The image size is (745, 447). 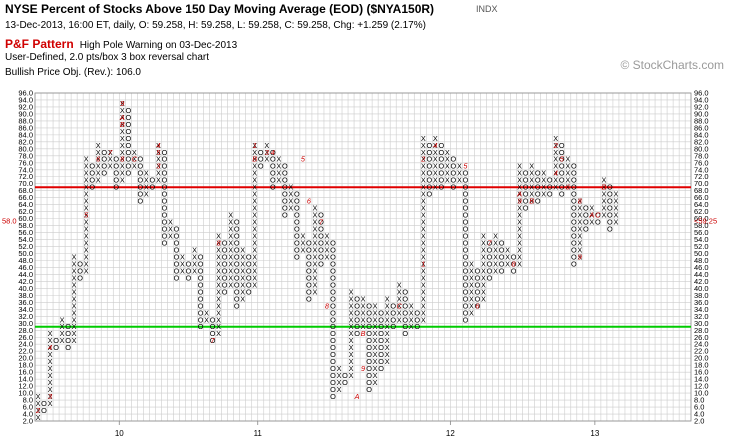 What do you see at coordinates (25, 295) in the screenshot?
I see `y-tick-label-left: 38.0` at bounding box center [25, 295].